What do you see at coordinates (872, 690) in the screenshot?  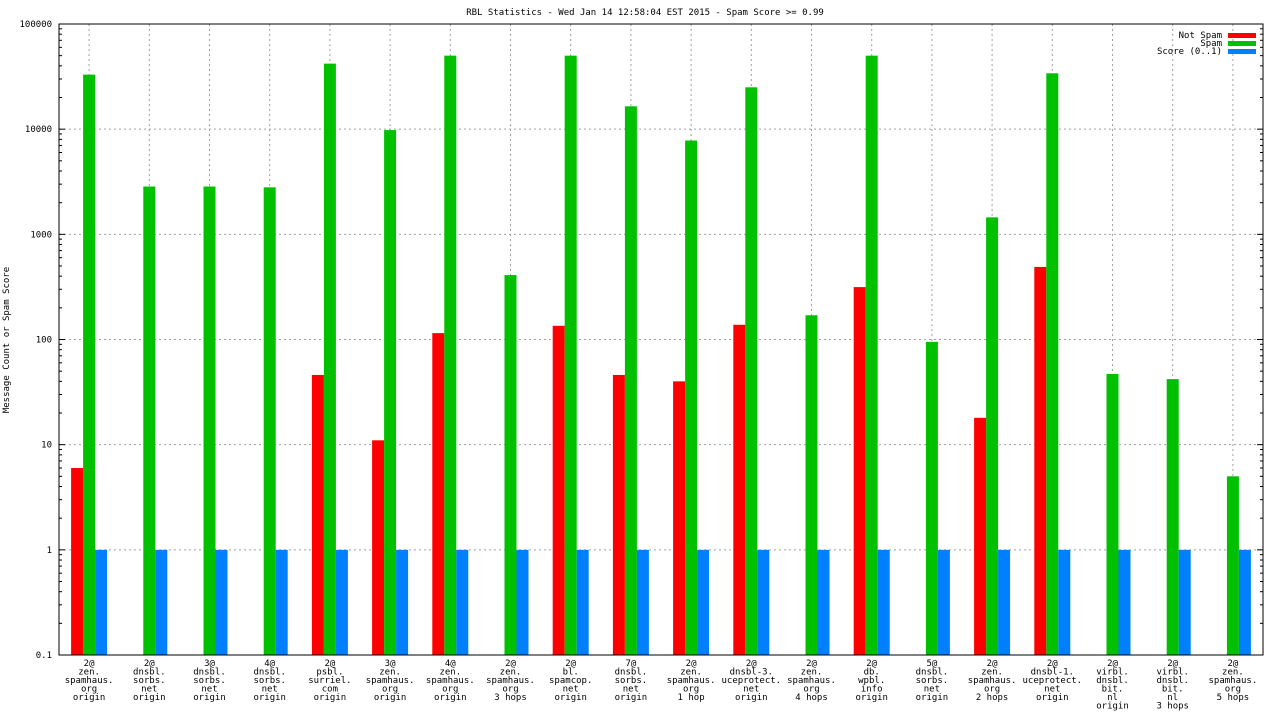 I see `x-tick-label-line: info` at bounding box center [872, 690].